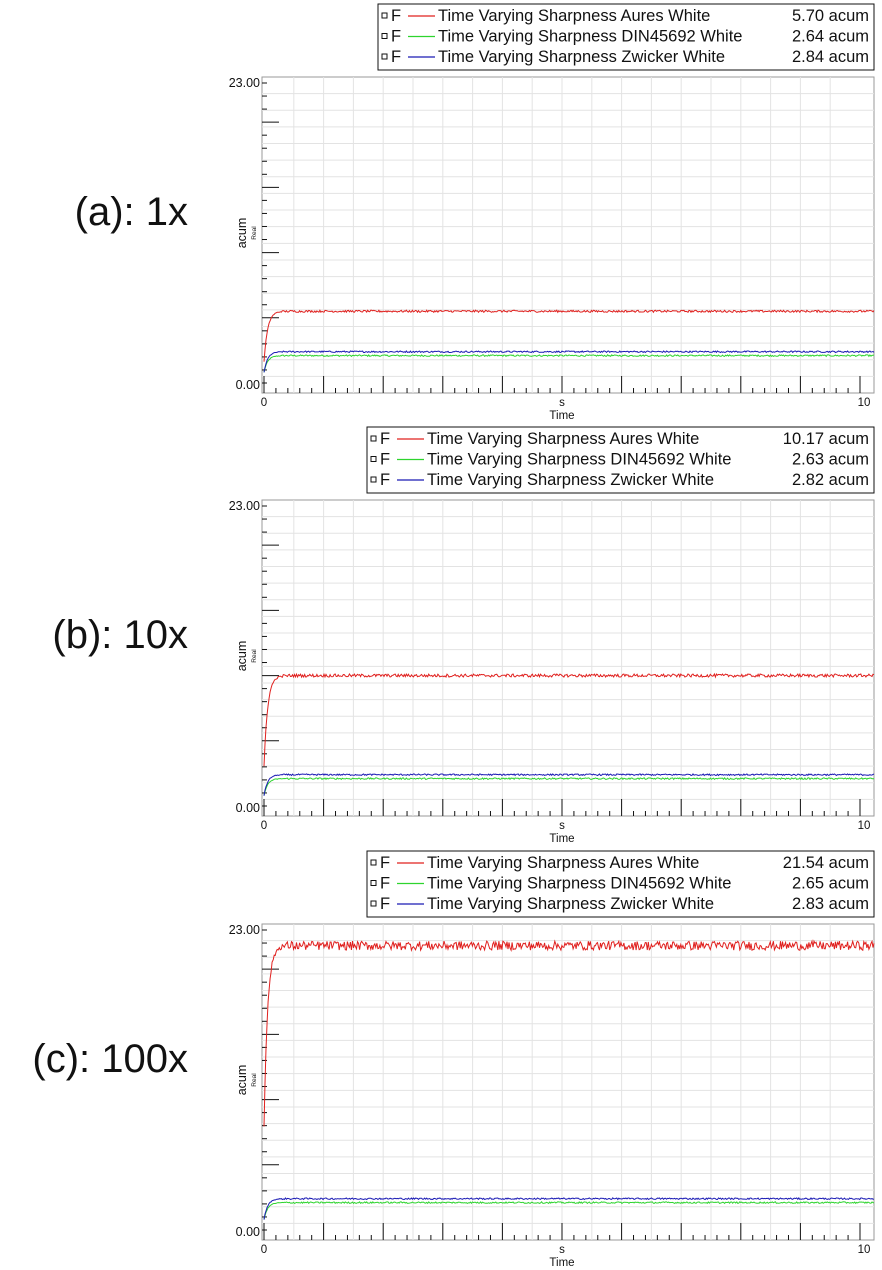  What do you see at coordinates (826, 439) in the screenshot?
I see `legend-series-value: 10.17 acum` at bounding box center [826, 439].